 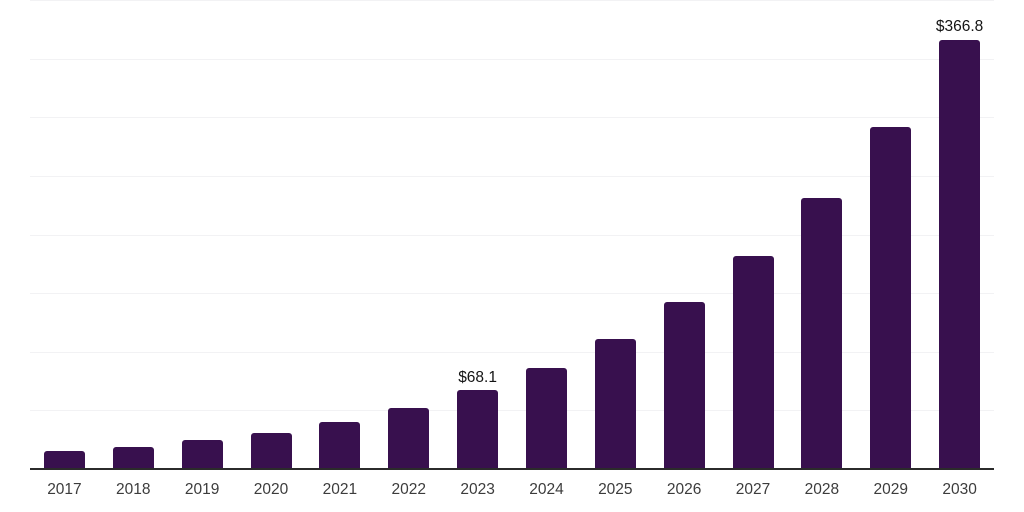 What do you see at coordinates (891, 298) in the screenshot?
I see `bar-2029` at bounding box center [891, 298].